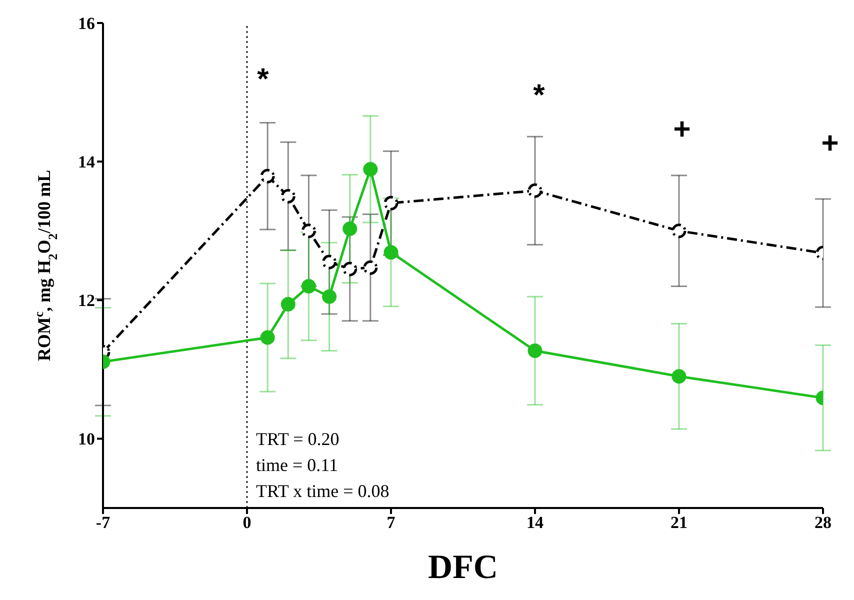 This screenshot has width=854, height=600. What do you see at coordinates (823, 522) in the screenshot?
I see `x-tick-label: 28` at bounding box center [823, 522].